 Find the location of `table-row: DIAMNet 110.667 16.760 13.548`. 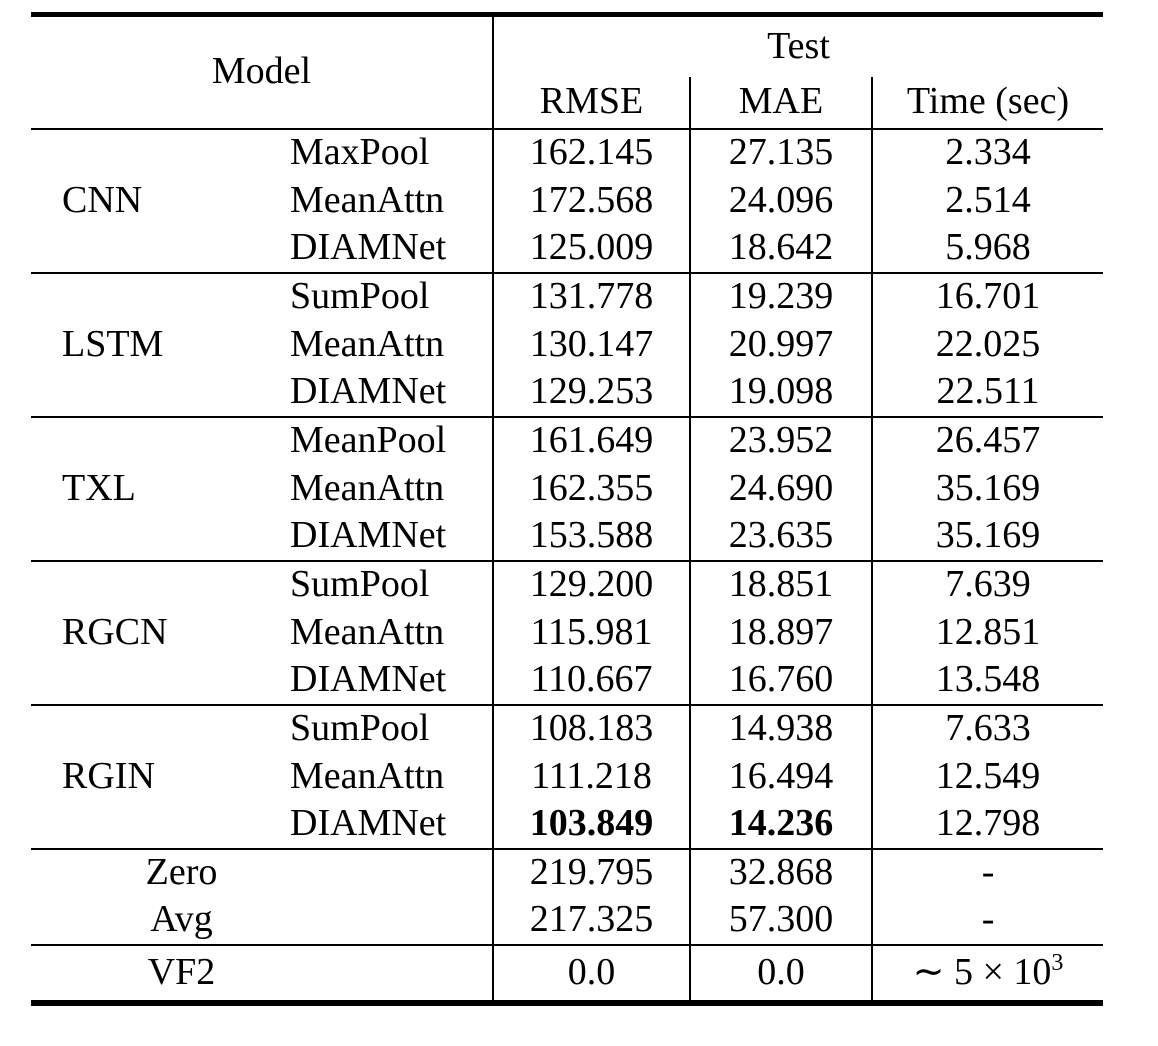

table-row: DIAMNet 110.667 16.760 13.548 is located at coordinates (567, 681).